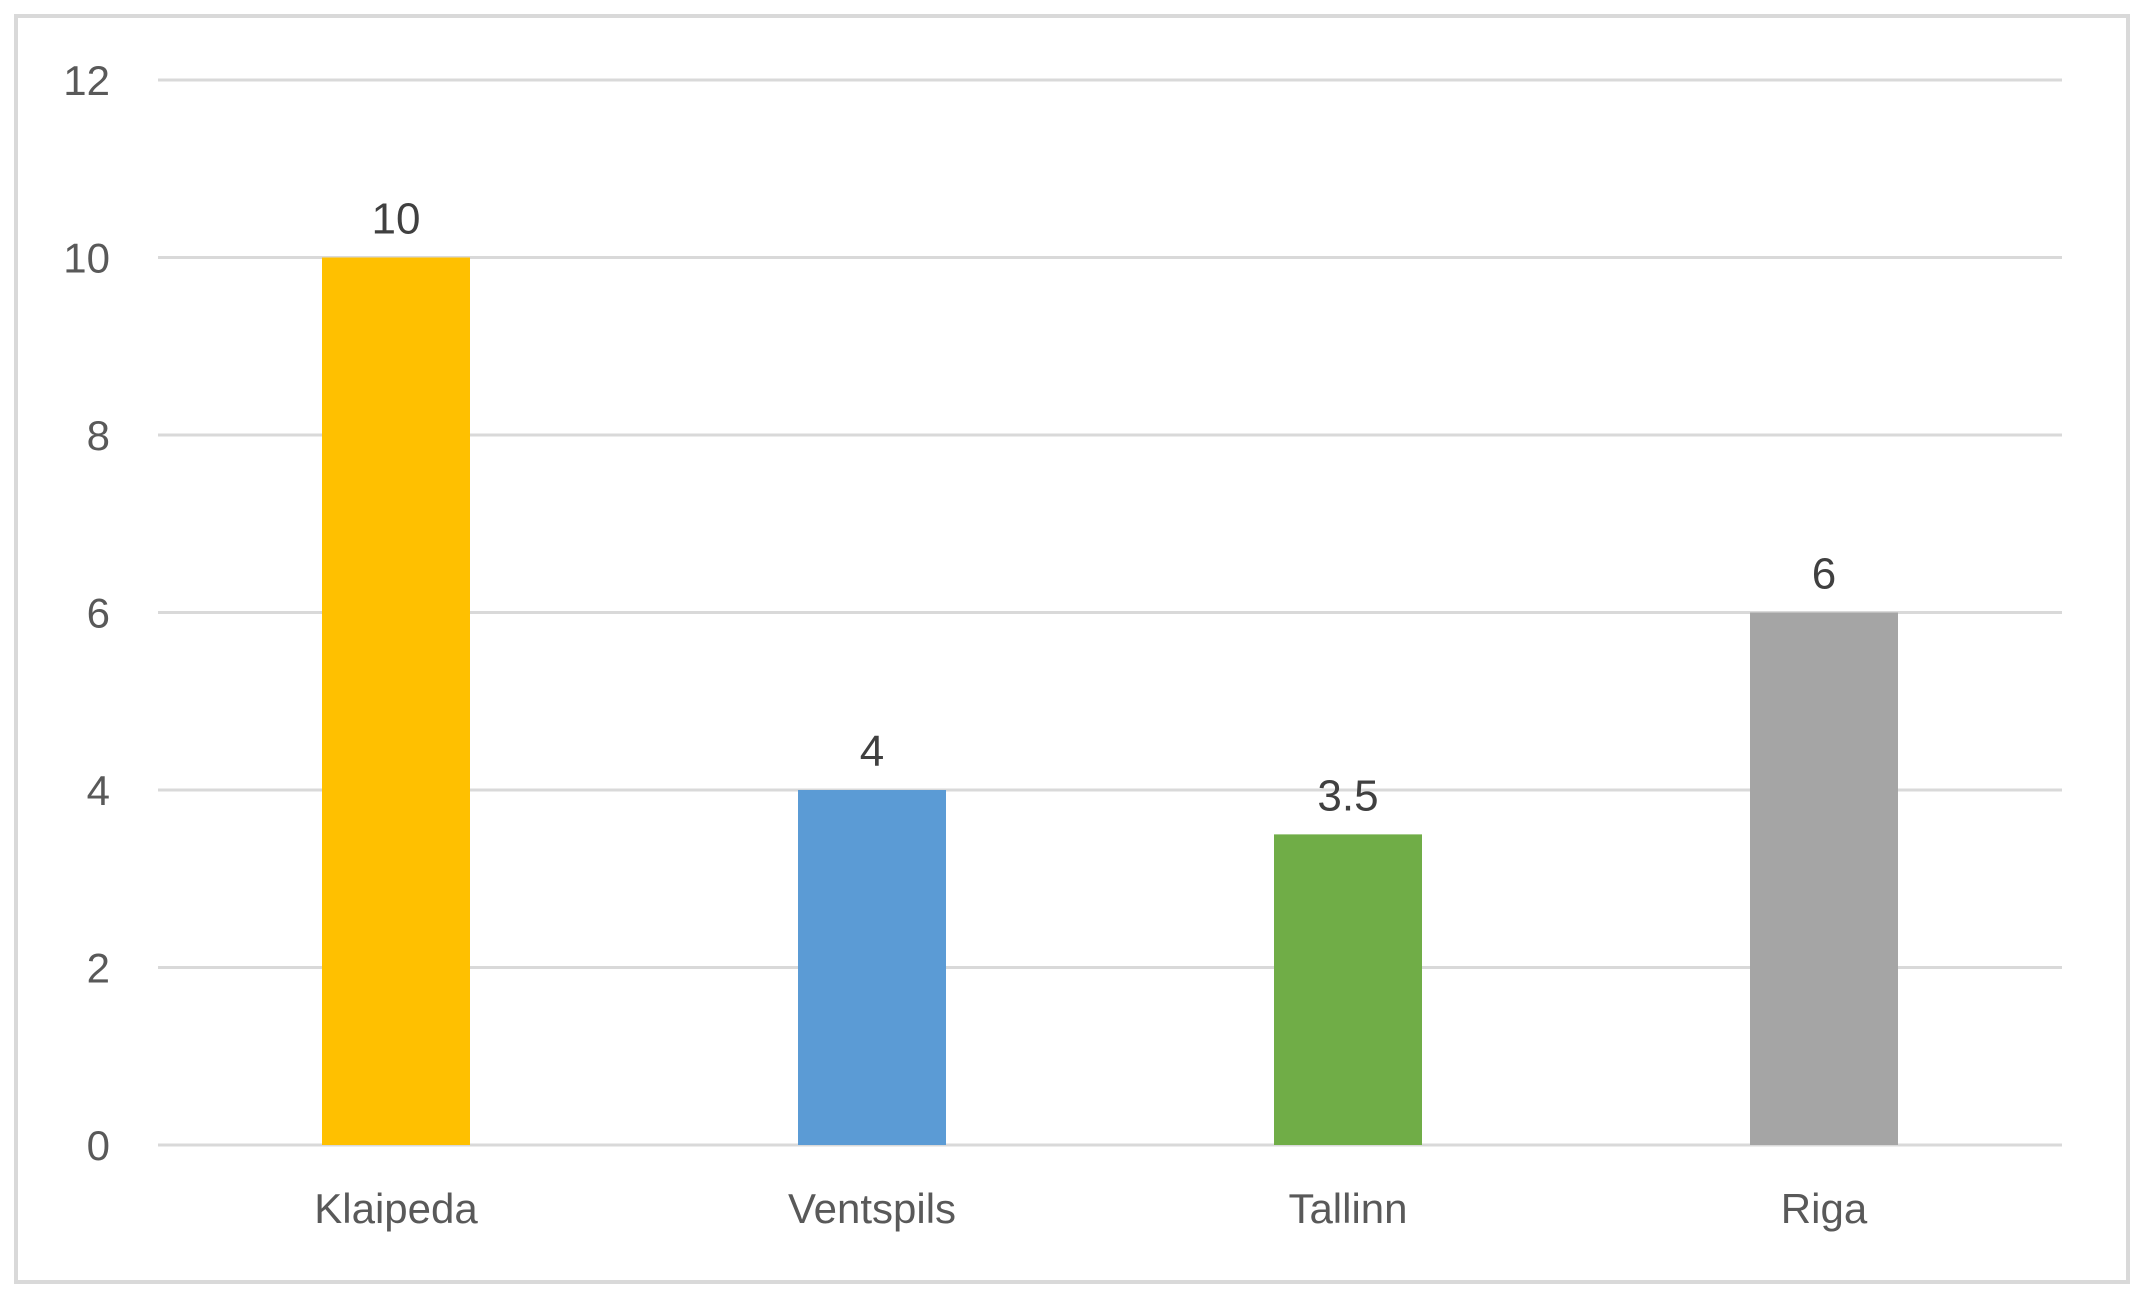  Describe the element at coordinates (1347, 795) in the screenshot. I see `data-label: 3.5` at that location.